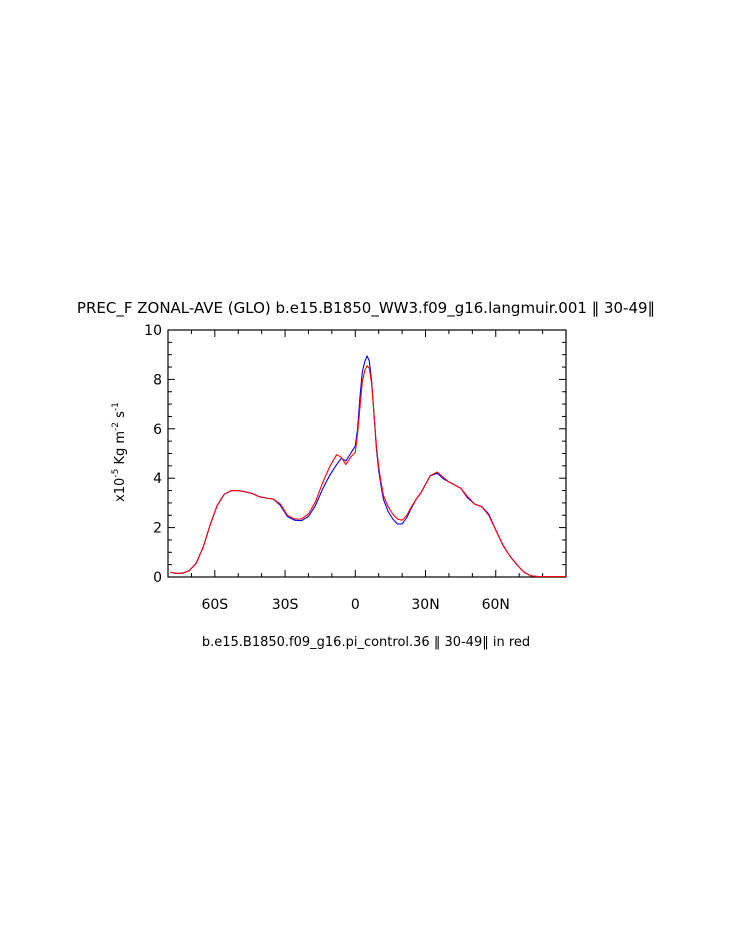  I want to click on y-tick-label: 4, so click(157, 479).